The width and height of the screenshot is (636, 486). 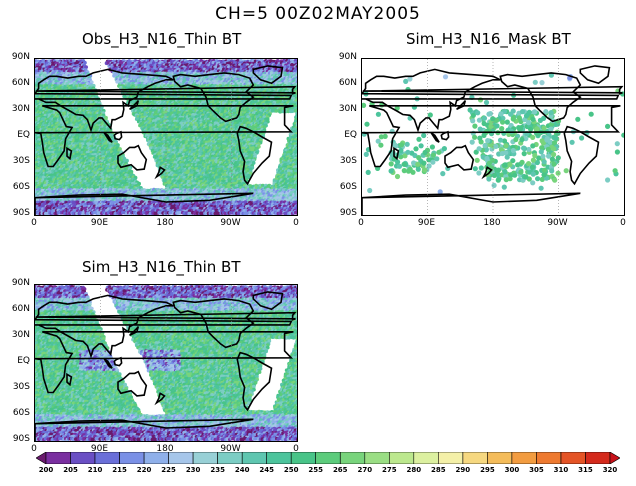 I want to click on figure-title: CH=5 00Z02MAY2005, so click(x=318, y=14).